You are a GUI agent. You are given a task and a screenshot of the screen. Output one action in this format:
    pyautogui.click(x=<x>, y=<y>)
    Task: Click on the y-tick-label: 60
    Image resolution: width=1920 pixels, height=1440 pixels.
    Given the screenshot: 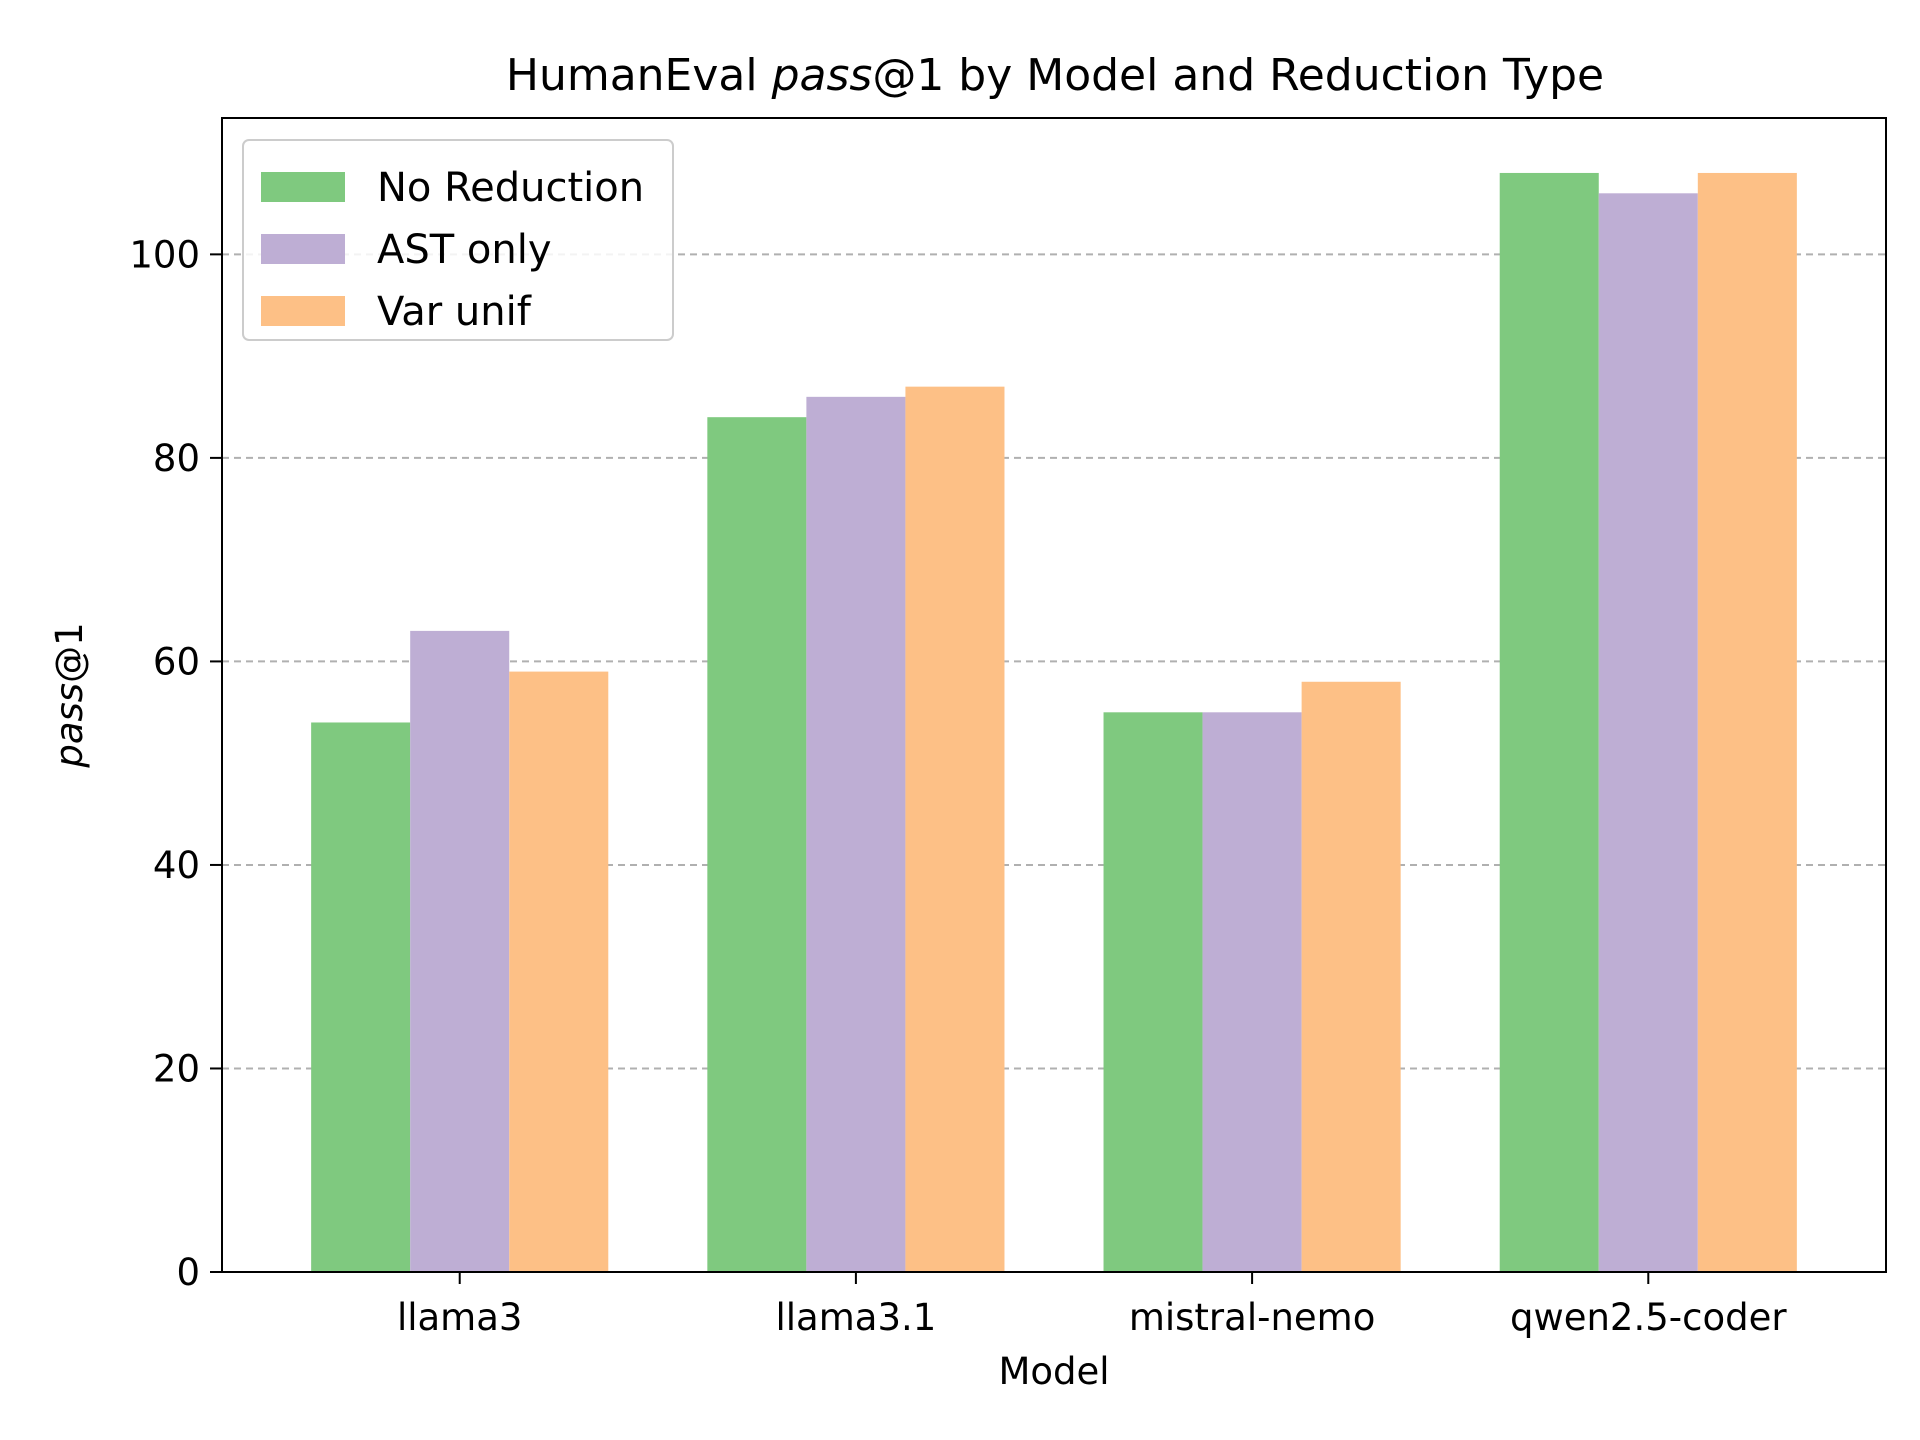 What is the action you would take?
    pyautogui.click(x=176, y=661)
    